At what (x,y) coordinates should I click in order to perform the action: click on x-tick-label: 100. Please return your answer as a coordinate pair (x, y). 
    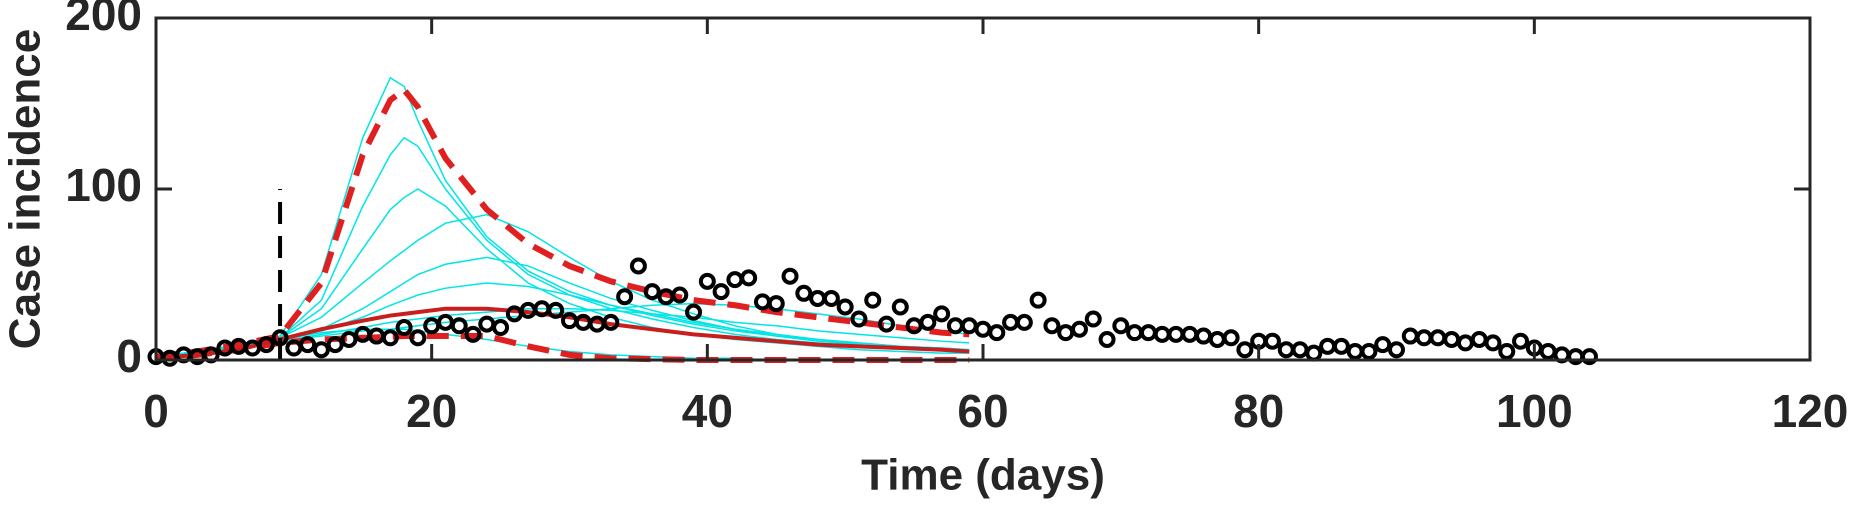
    Looking at the image, I should click on (1534, 411).